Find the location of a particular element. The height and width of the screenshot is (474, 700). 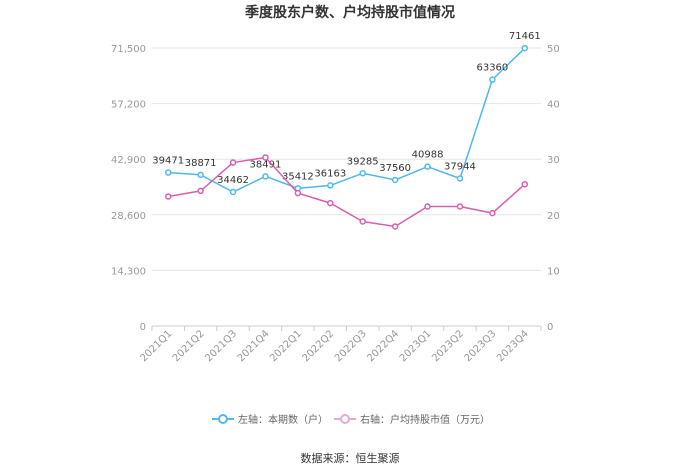

x-tick-label: 2023Q2 is located at coordinates (448, 346).